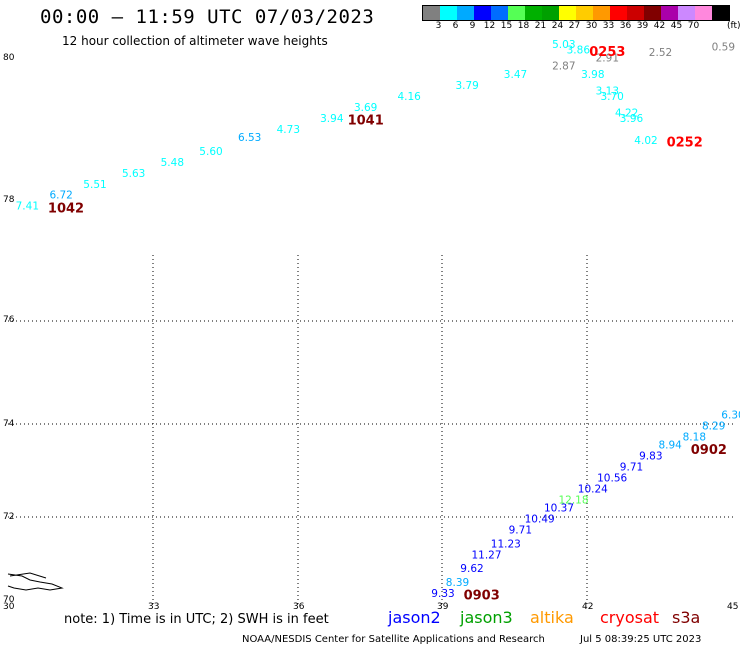 The width and height of the screenshot is (740, 650). Describe the element at coordinates (574, 26) in the screenshot. I see `color-scale-label: 27` at that location.